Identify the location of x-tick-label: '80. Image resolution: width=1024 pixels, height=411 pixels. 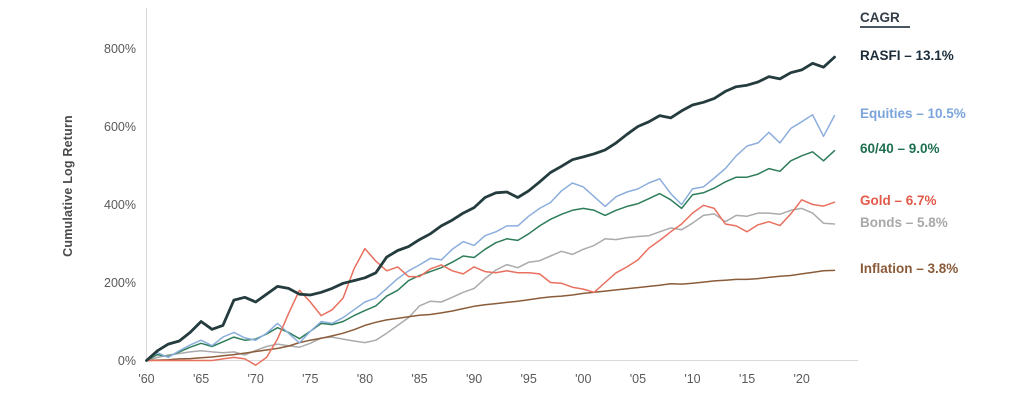
(365, 379).